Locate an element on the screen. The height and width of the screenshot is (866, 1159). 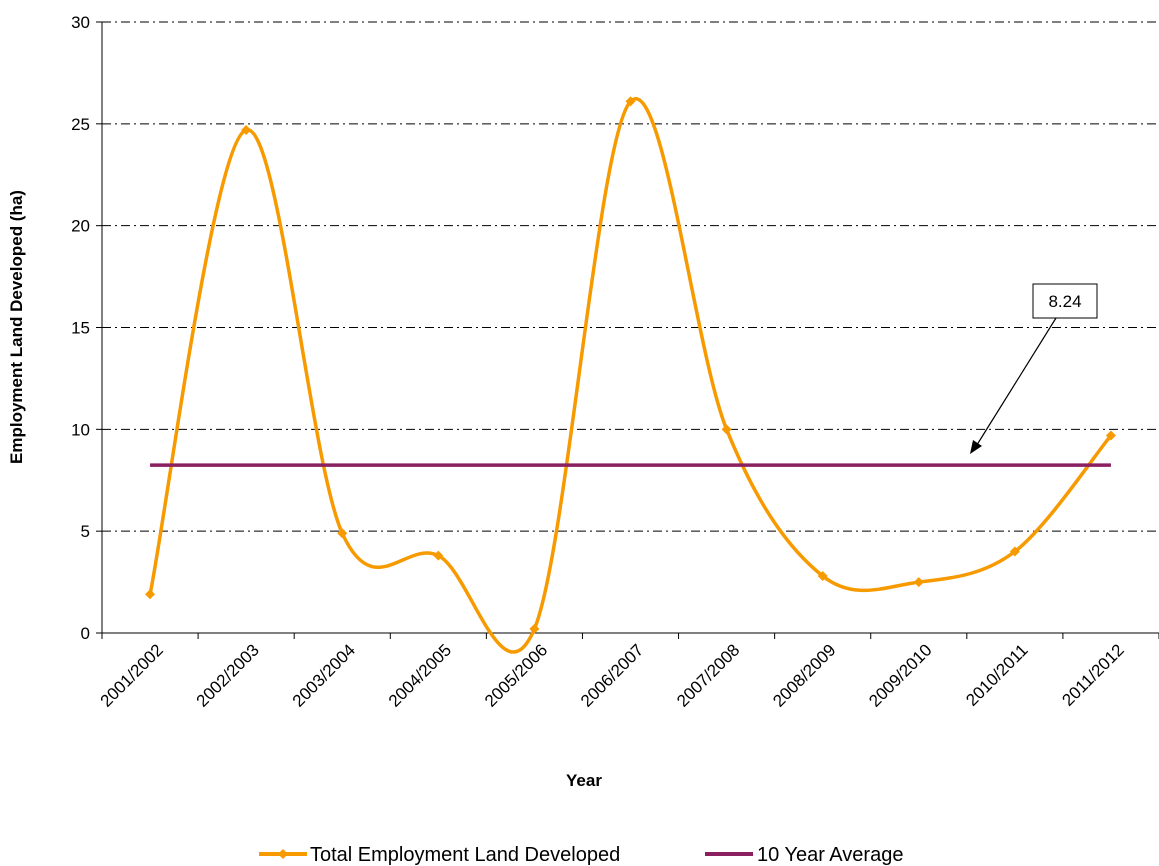
annotation-arrow is located at coordinates (1015, 383).